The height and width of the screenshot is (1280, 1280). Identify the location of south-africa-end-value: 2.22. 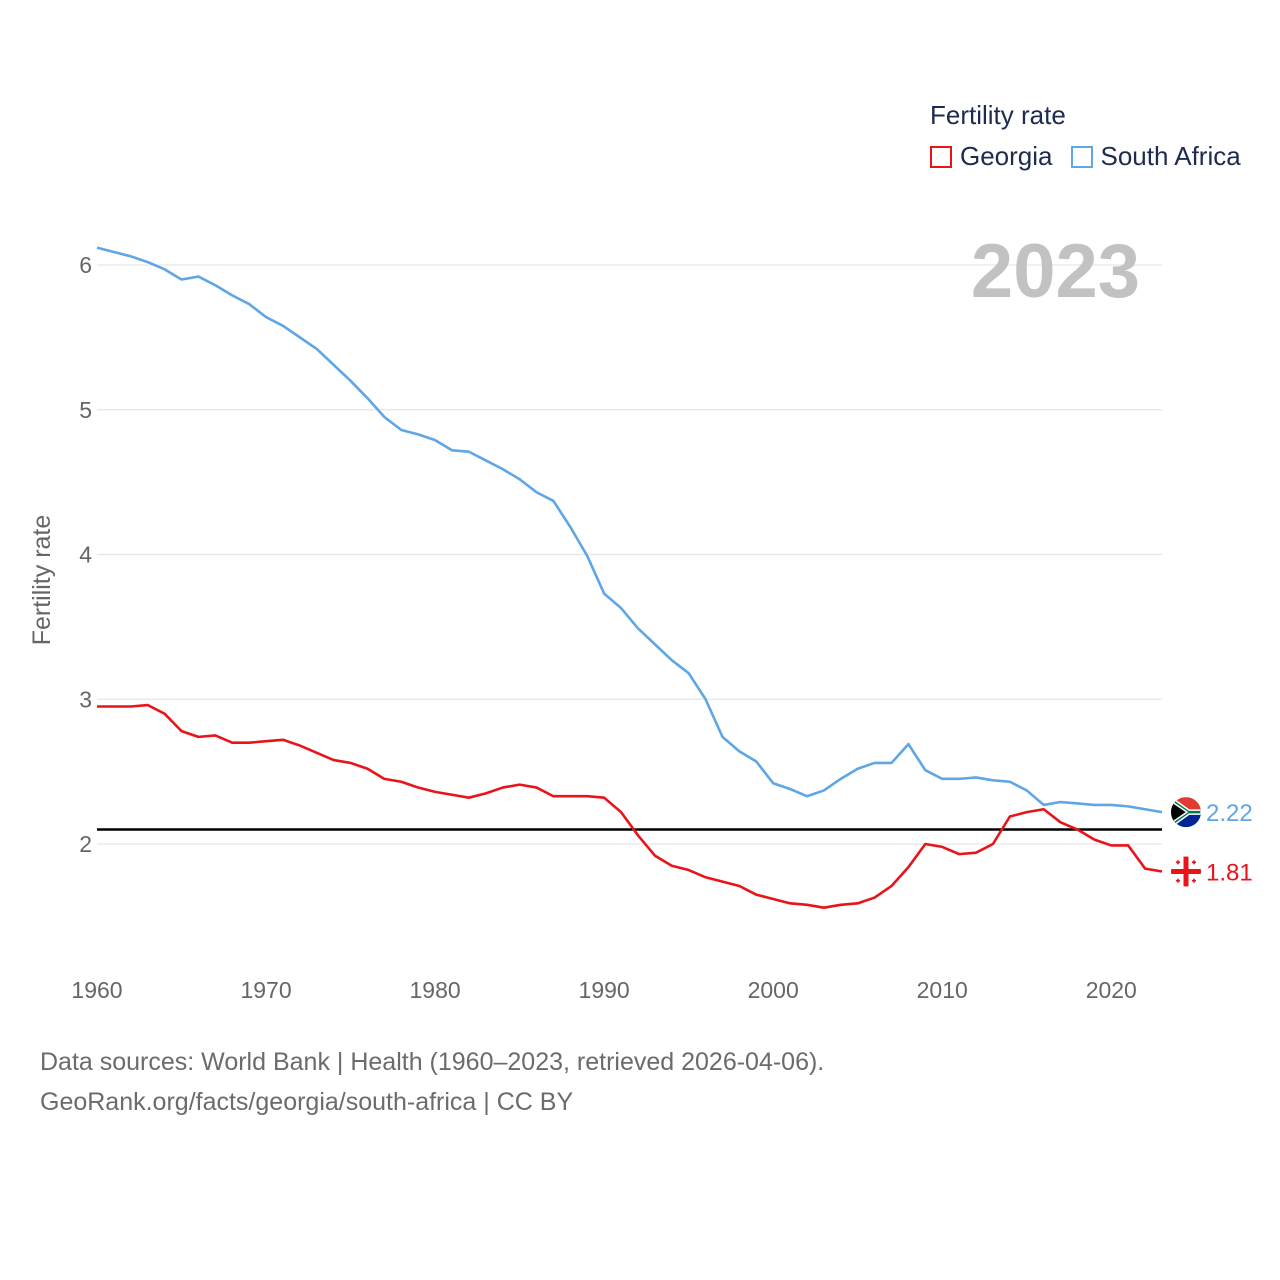
(1229, 813).